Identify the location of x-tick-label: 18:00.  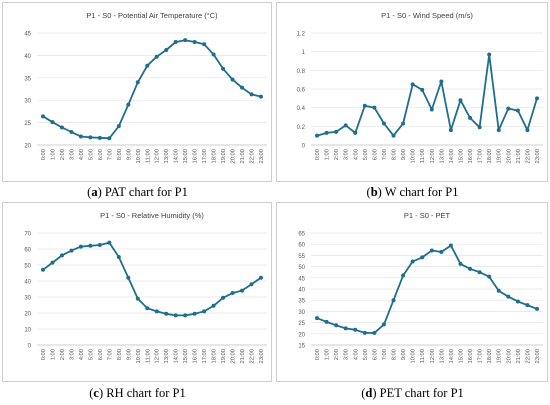
(215, 356).